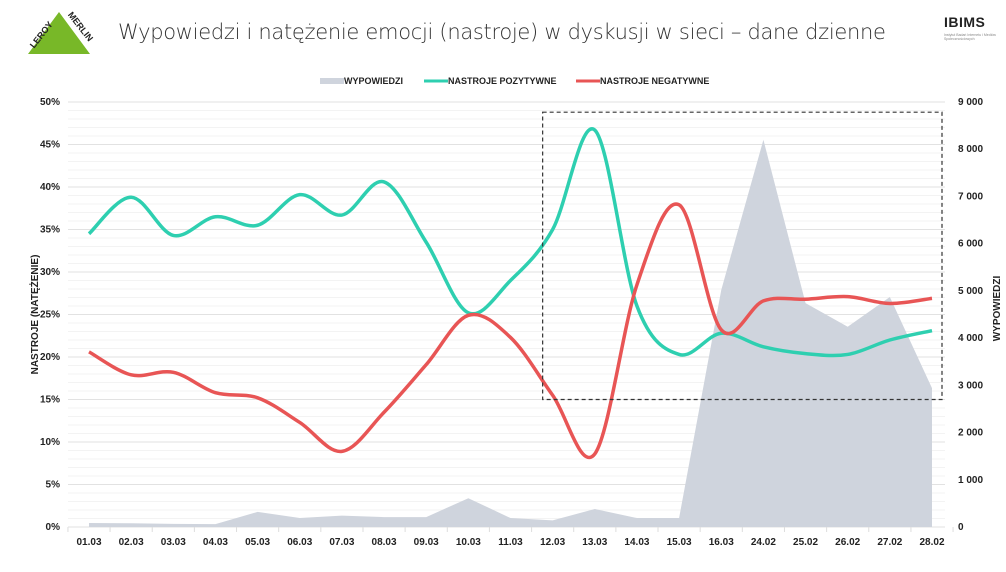 This screenshot has width=1006, height=572. I want to click on x-tick-label: 16.03, so click(721, 542).